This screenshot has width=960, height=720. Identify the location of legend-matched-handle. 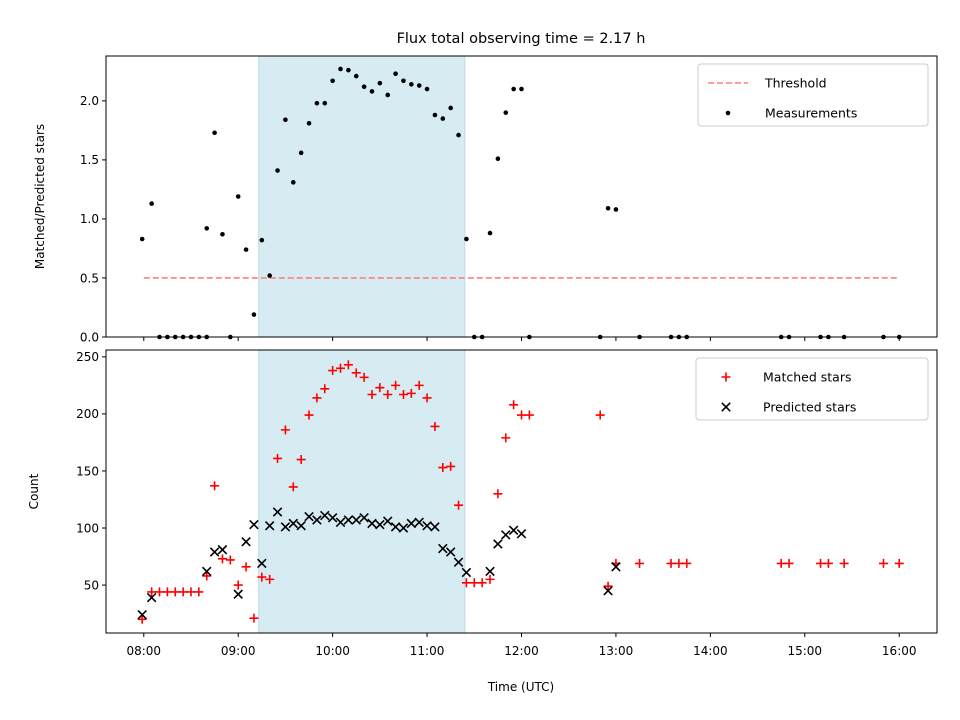
(726, 377).